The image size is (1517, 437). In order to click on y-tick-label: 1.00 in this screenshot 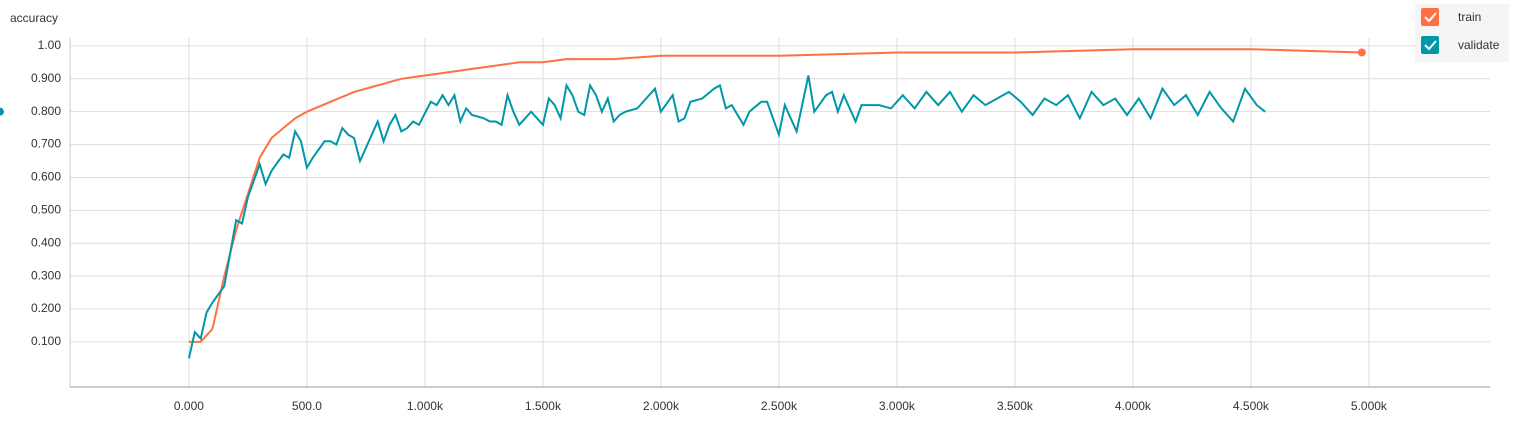, I will do `click(50, 45)`.